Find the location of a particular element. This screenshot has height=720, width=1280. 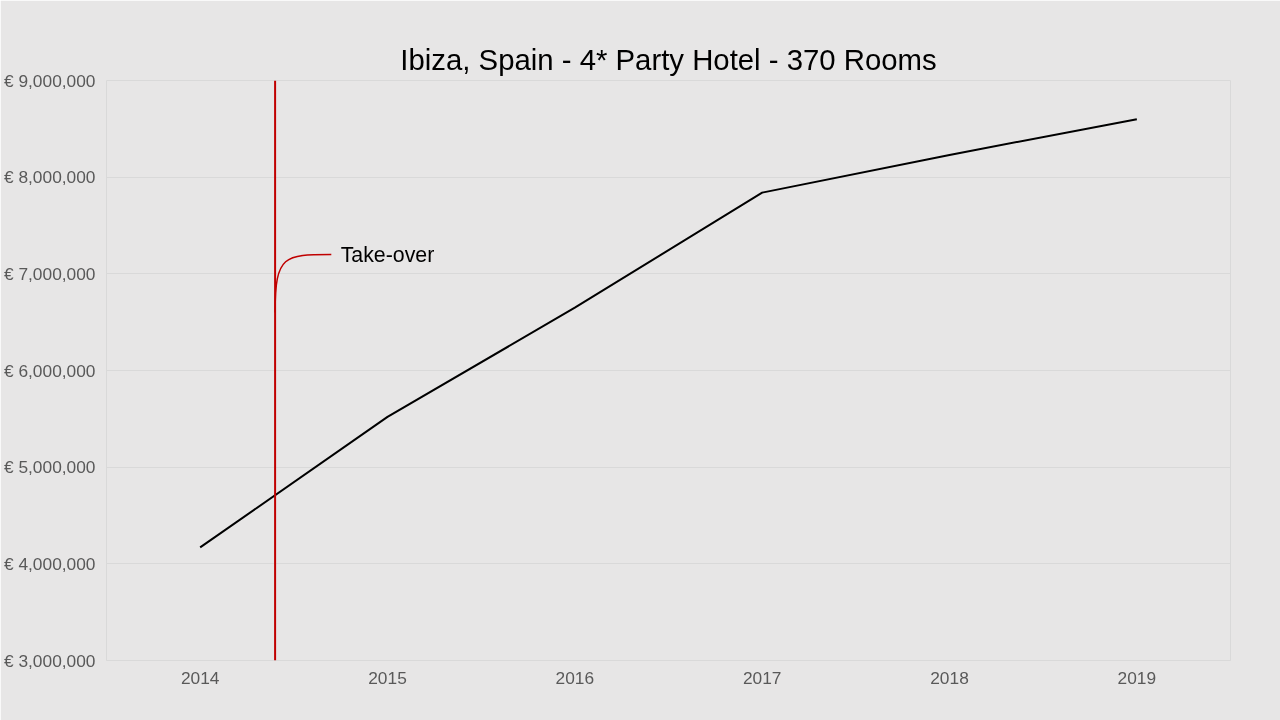

ref-line-label: Take-over is located at coordinates (387, 254).